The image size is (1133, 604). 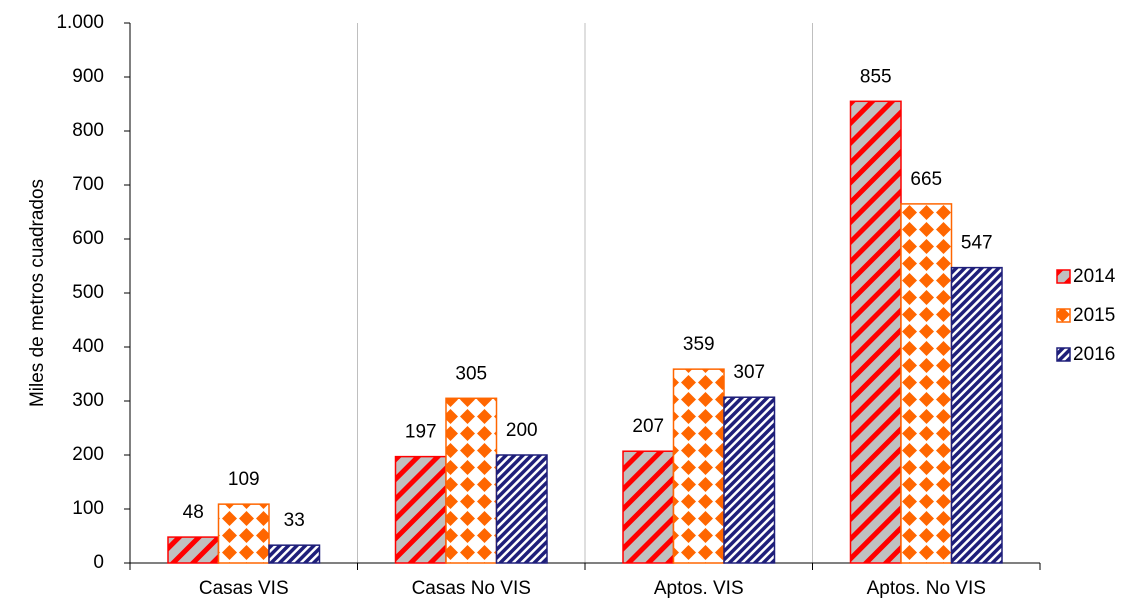 What do you see at coordinates (80, 22) in the screenshot?
I see `y-tick-label: 1.000` at bounding box center [80, 22].